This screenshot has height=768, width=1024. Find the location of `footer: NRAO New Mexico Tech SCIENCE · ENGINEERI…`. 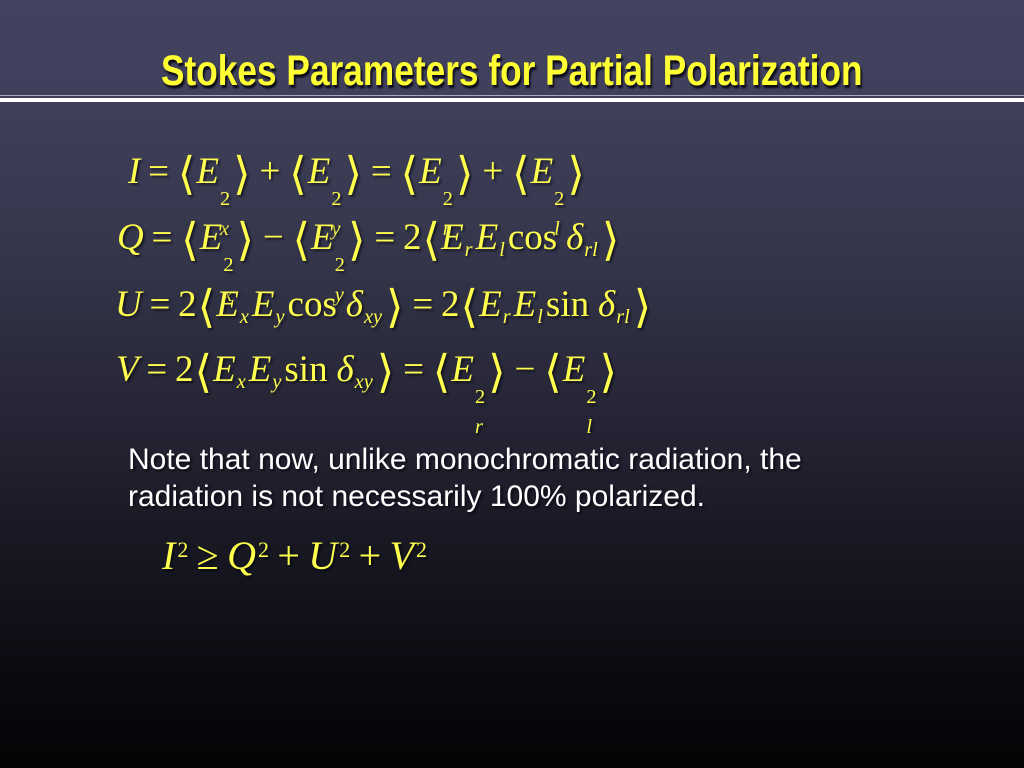

footer: NRAO New Mexico Tech SCIENCE · ENGINEERI… is located at coordinates (512, 718).